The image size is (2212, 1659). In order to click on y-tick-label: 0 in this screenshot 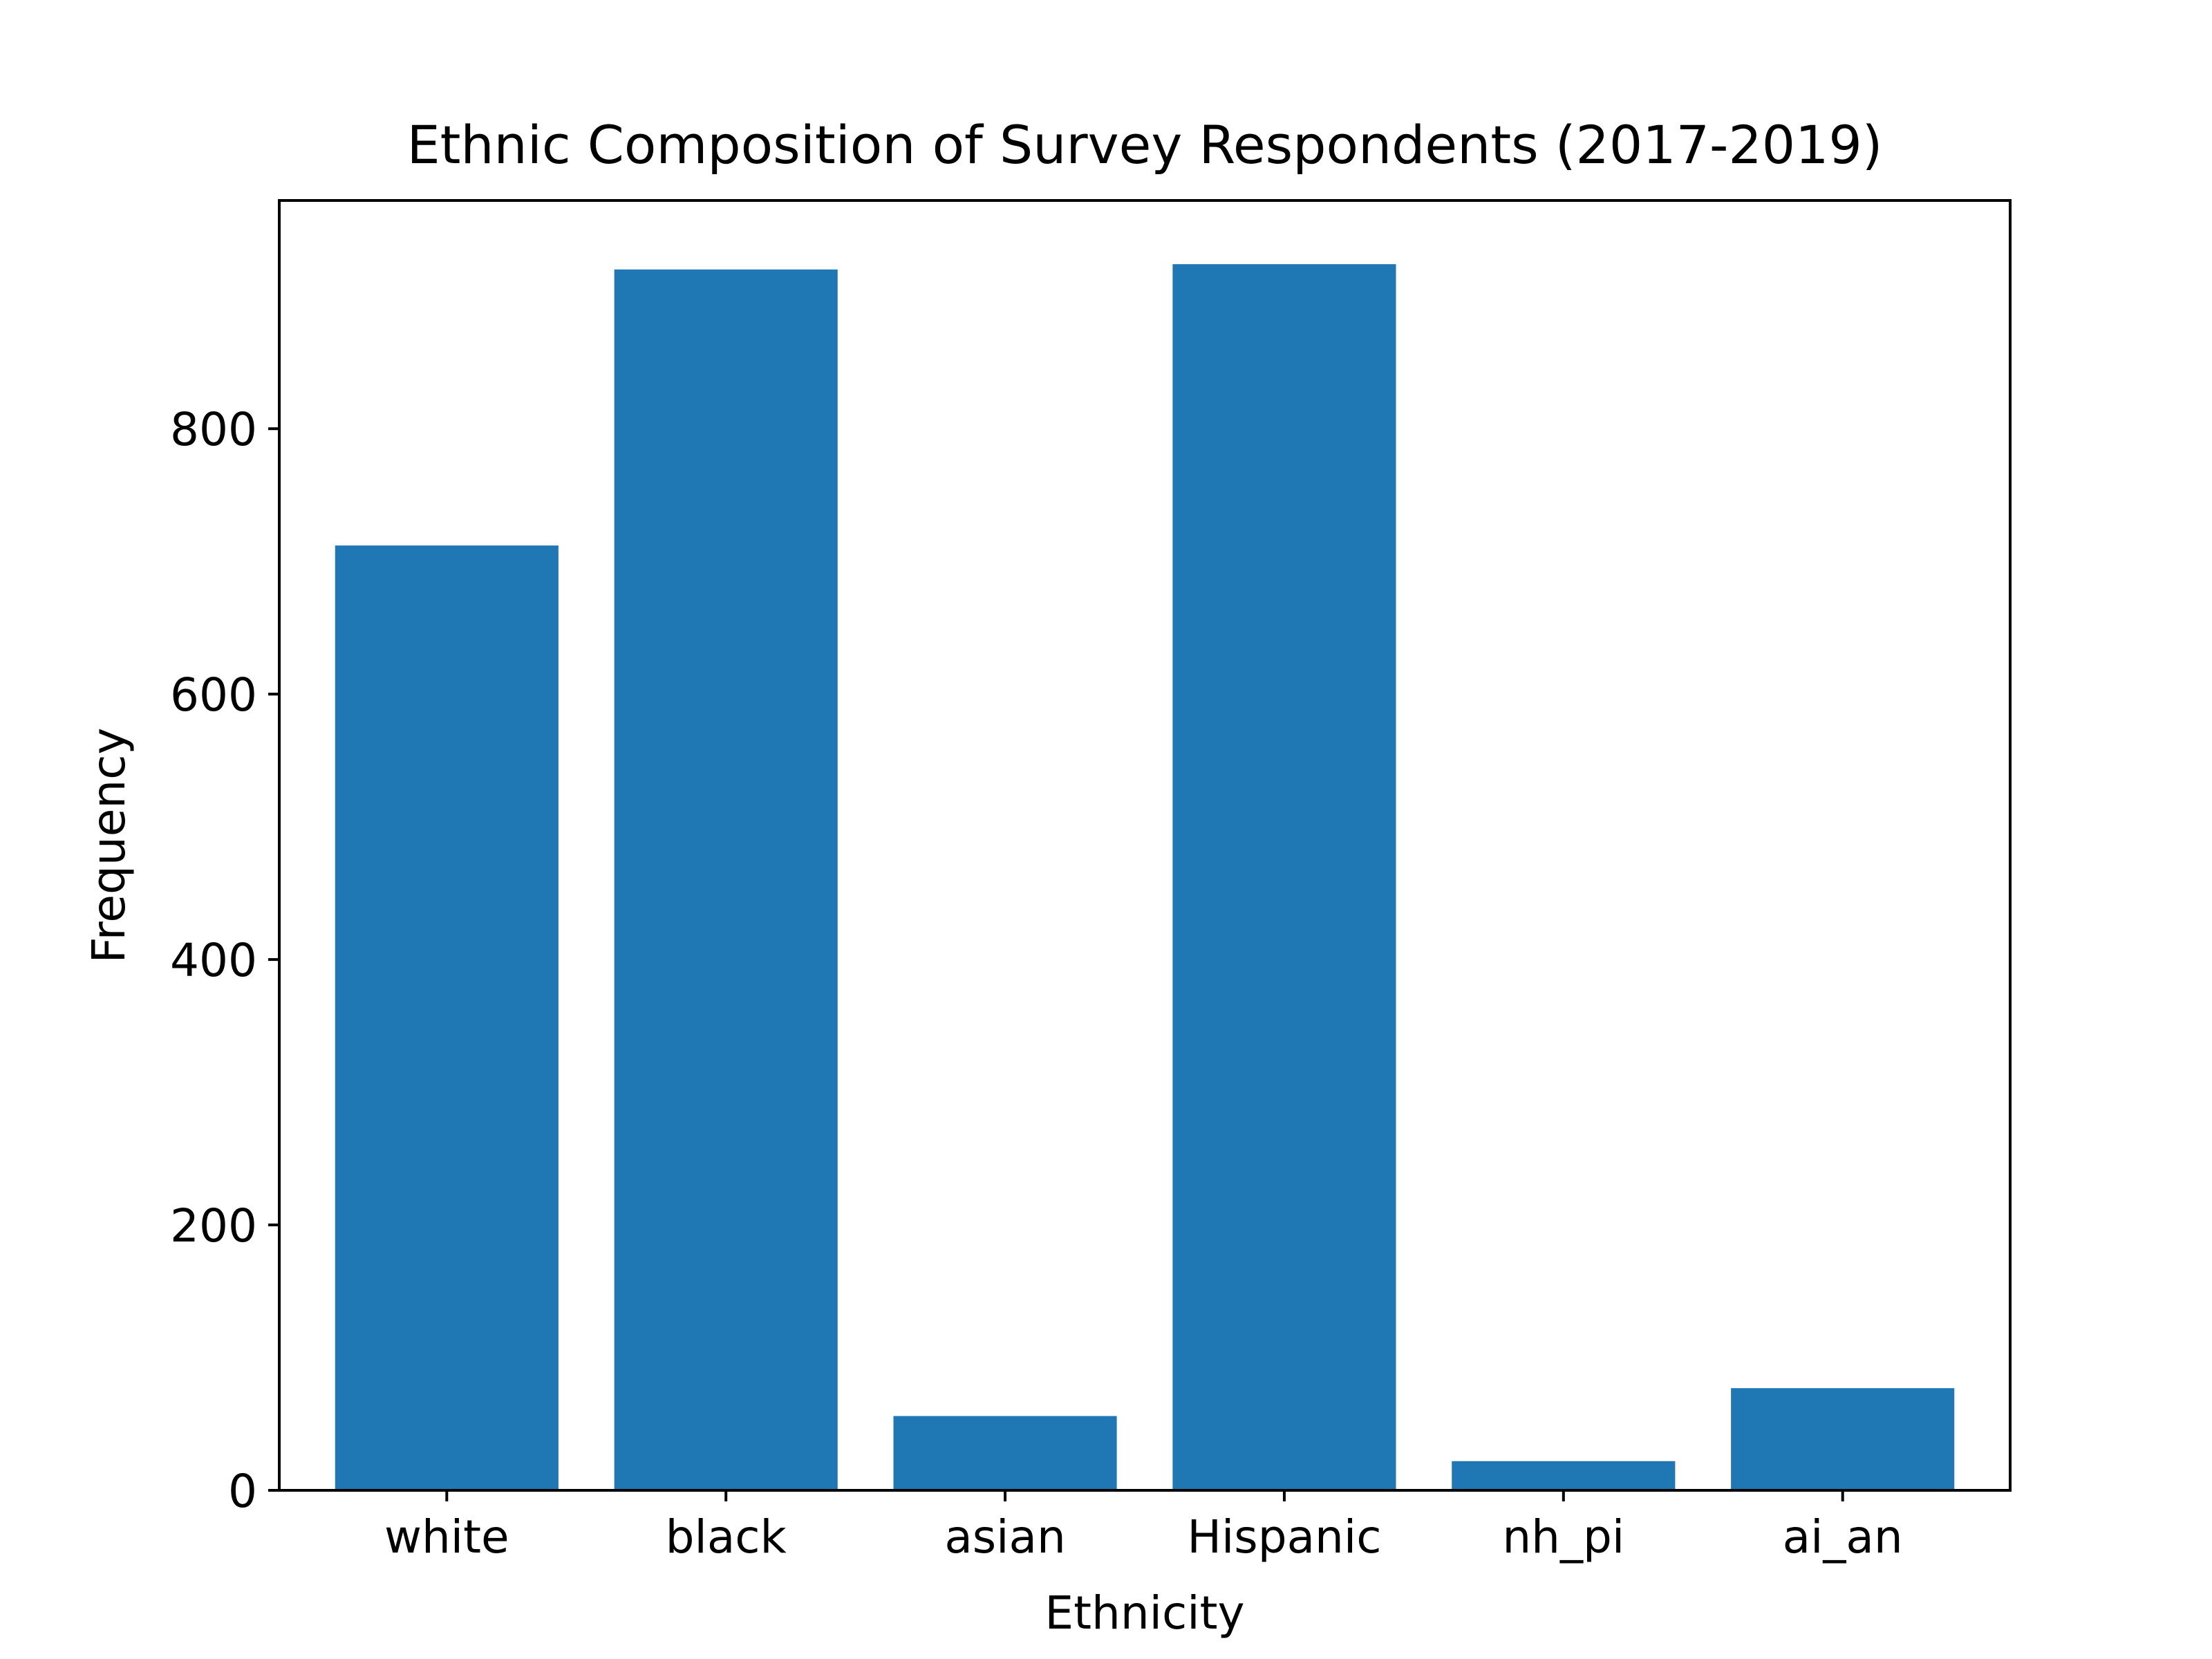, I will do `click(242, 1492)`.